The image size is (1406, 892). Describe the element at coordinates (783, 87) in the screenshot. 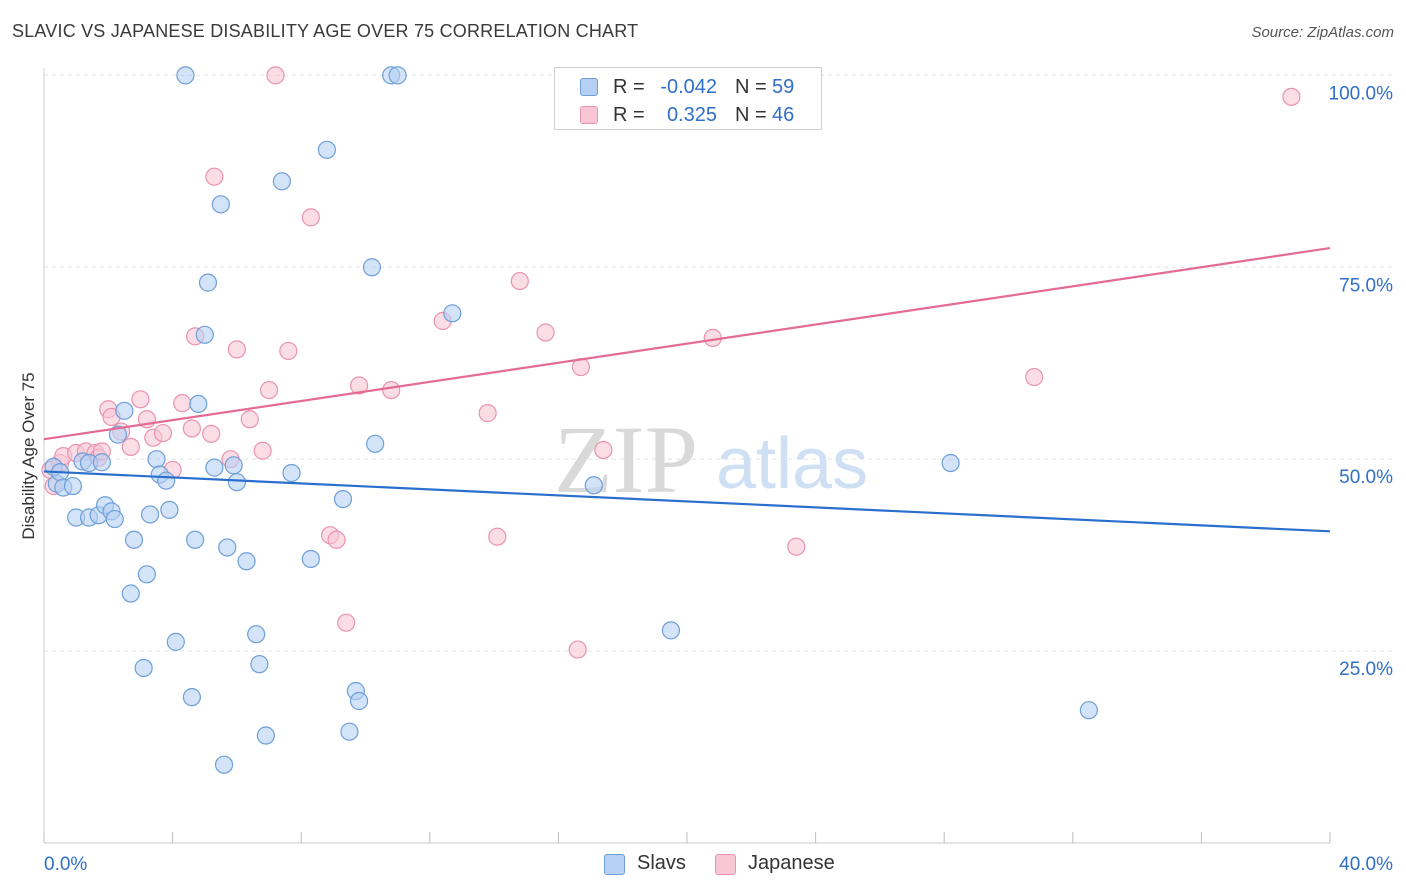

I see `n-value: 59` at that location.